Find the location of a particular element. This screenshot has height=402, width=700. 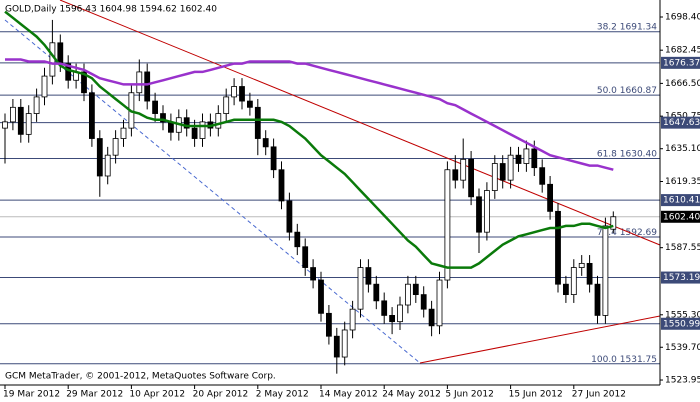

y-tick-label: 1555.30 is located at coordinates (682, 315).